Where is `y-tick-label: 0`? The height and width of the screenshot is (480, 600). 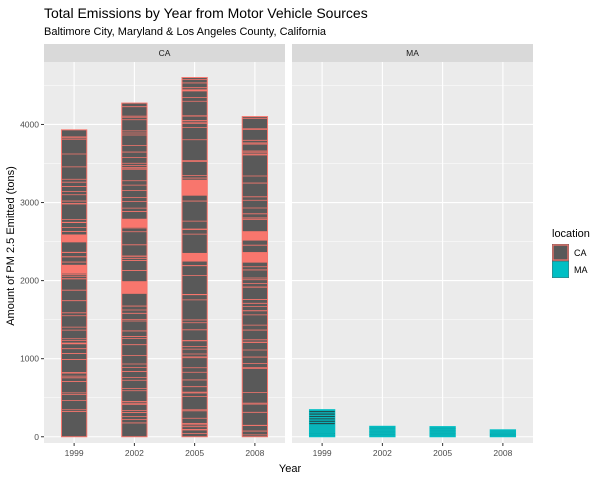 y-tick-label: 0 is located at coordinates (36, 437).